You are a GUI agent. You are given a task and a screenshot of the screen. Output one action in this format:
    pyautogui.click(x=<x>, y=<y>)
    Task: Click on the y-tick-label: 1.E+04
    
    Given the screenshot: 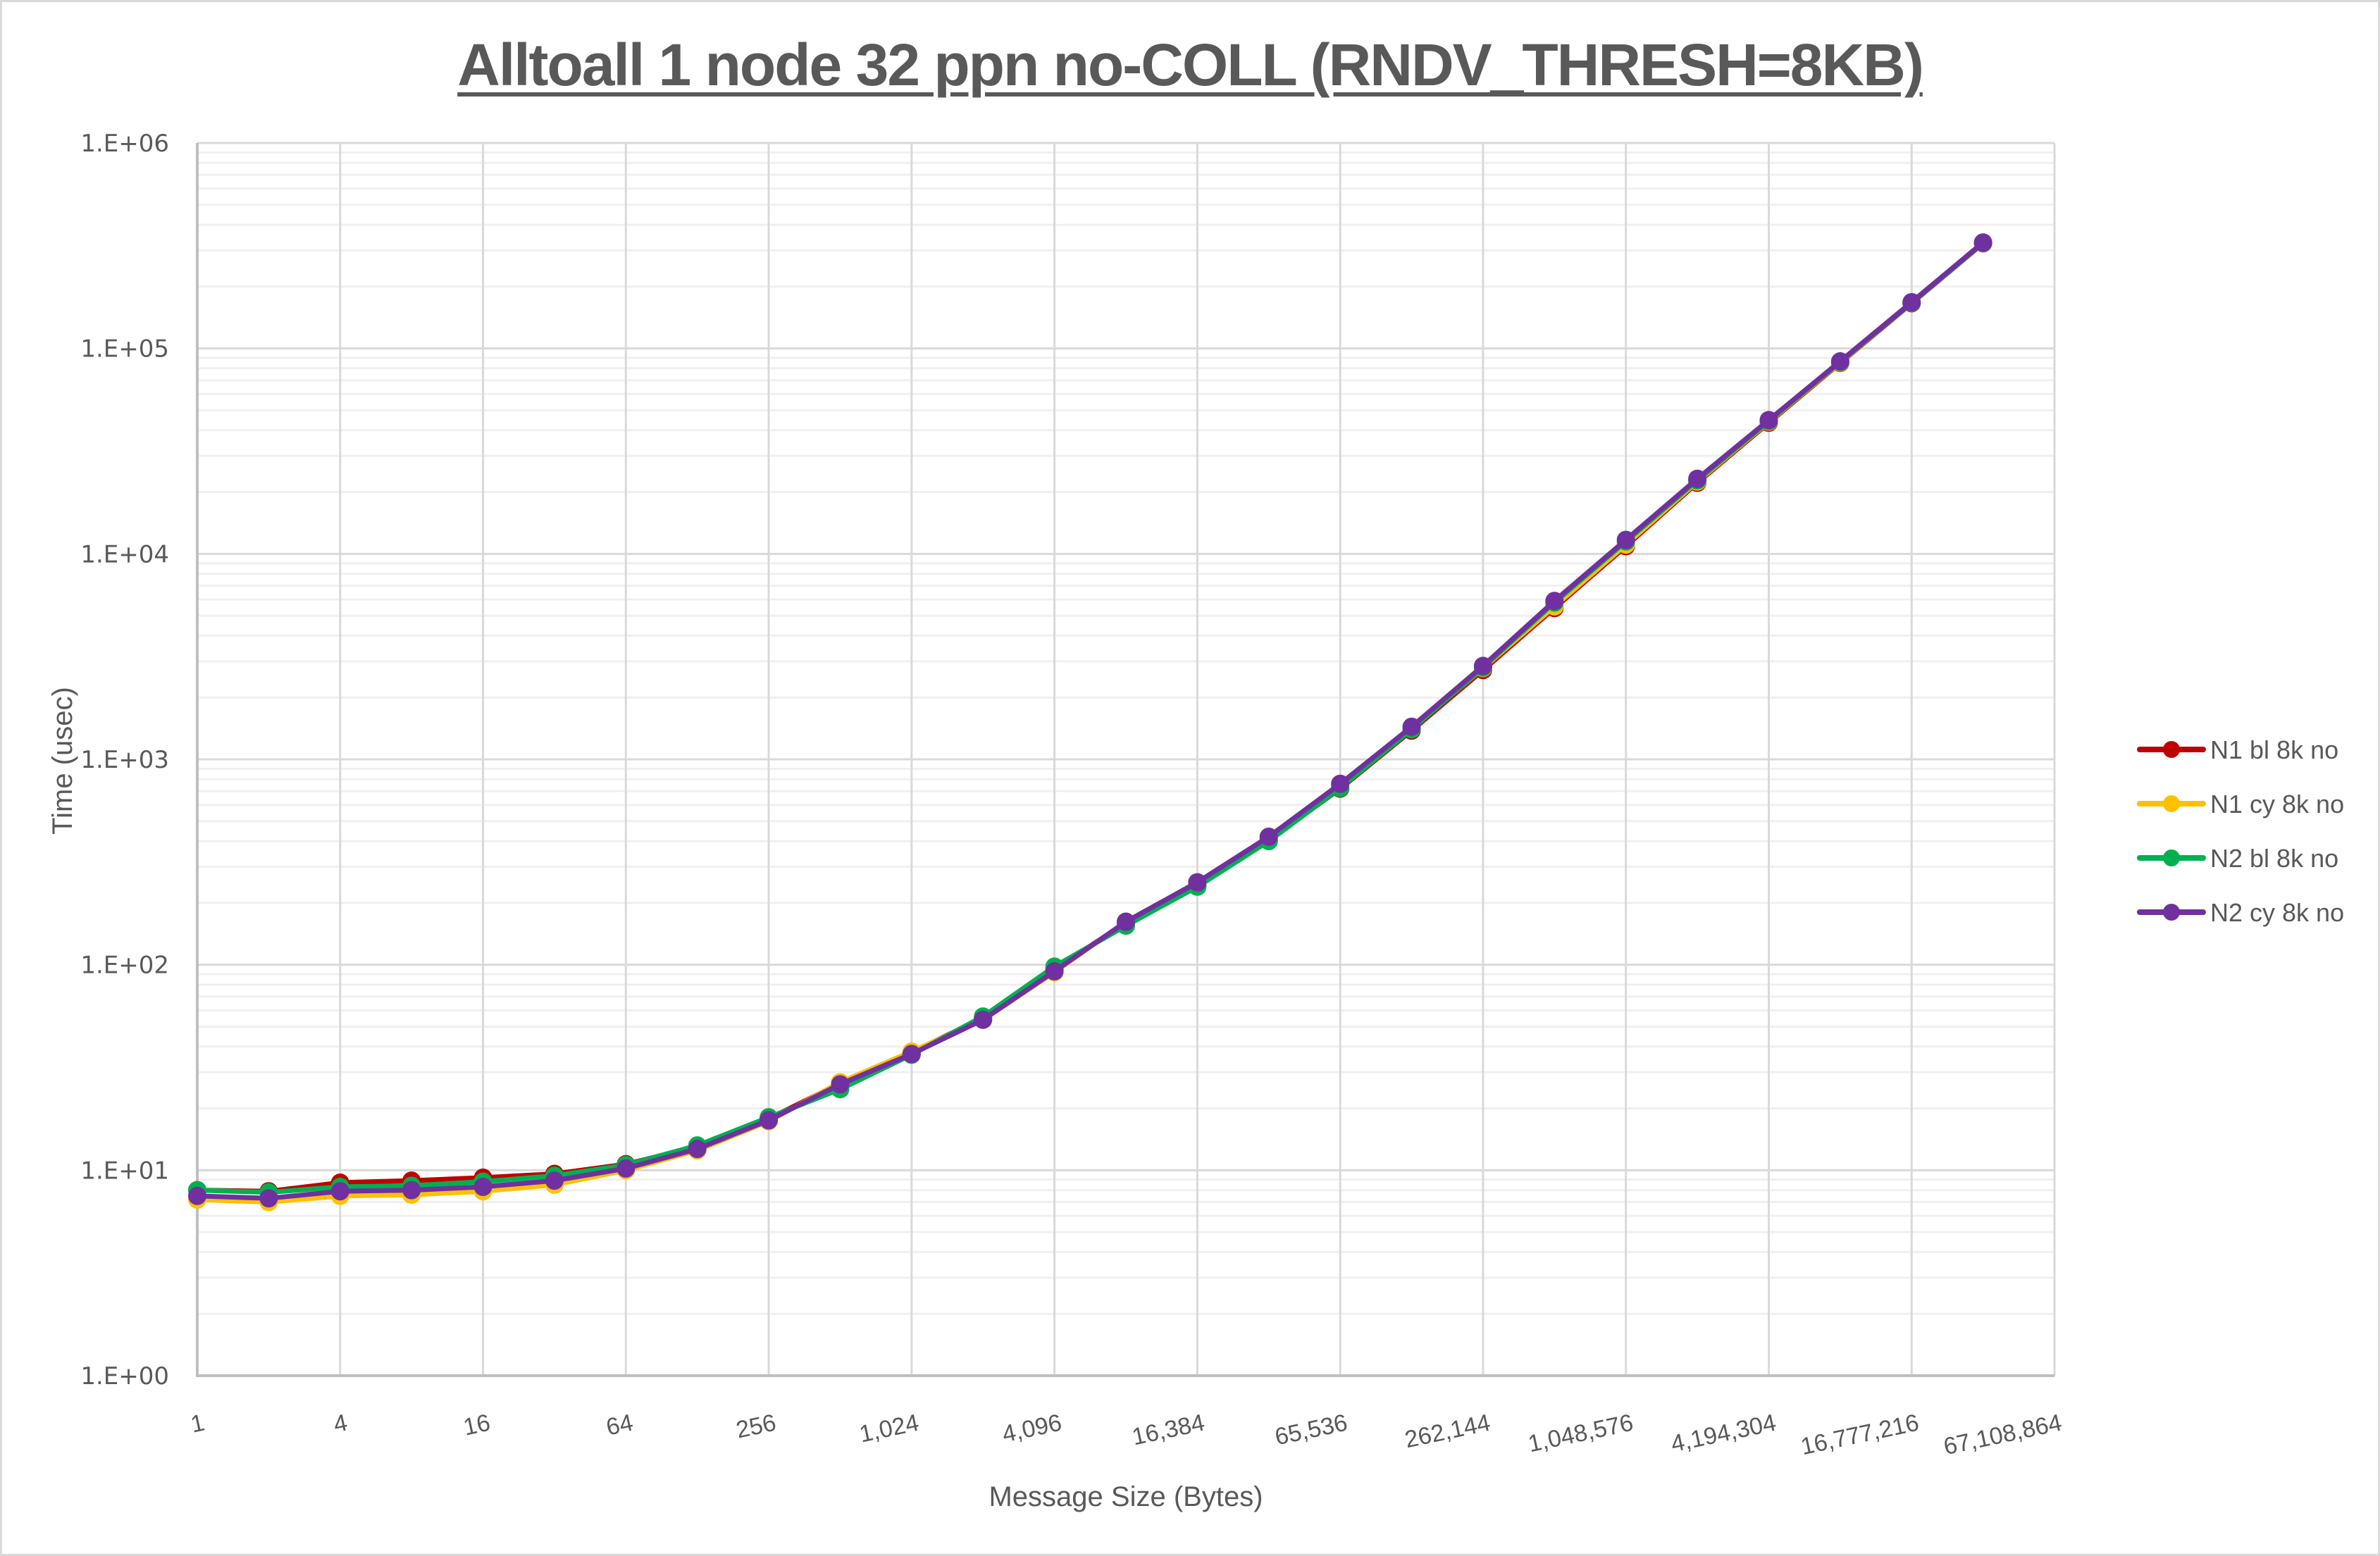 What is the action you would take?
    pyautogui.click(x=124, y=554)
    